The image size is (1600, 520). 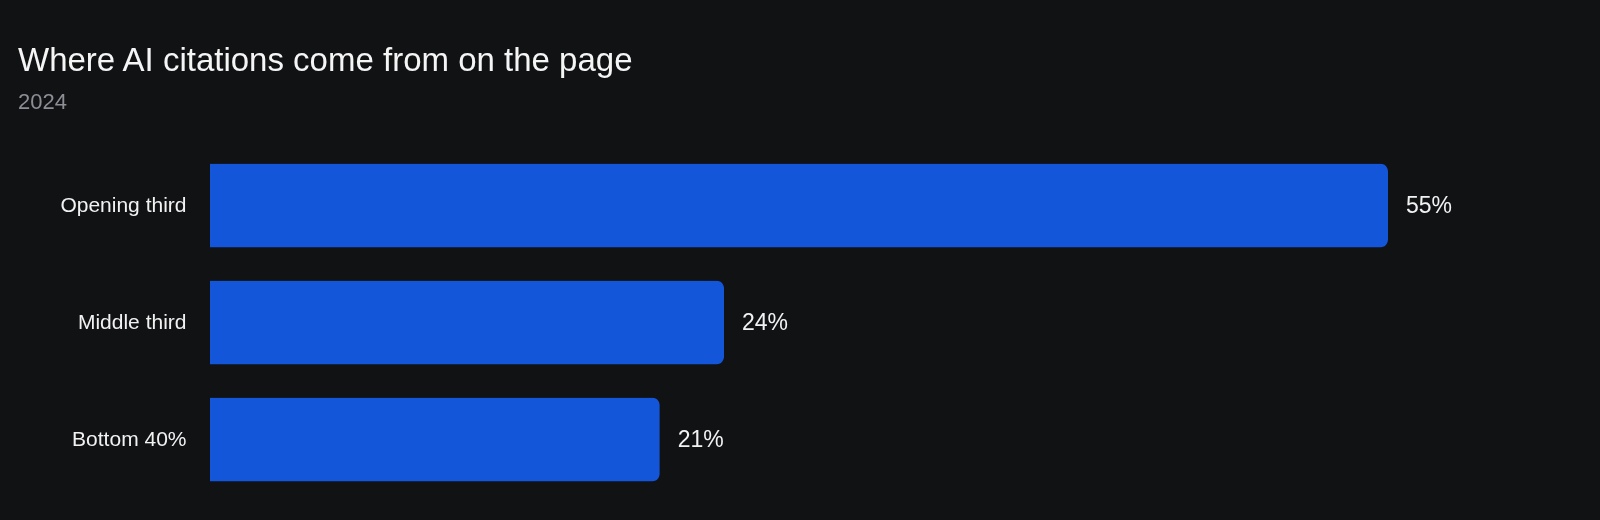 What do you see at coordinates (700, 438) in the screenshot?
I see `data-label: 21%` at bounding box center [700, 438].